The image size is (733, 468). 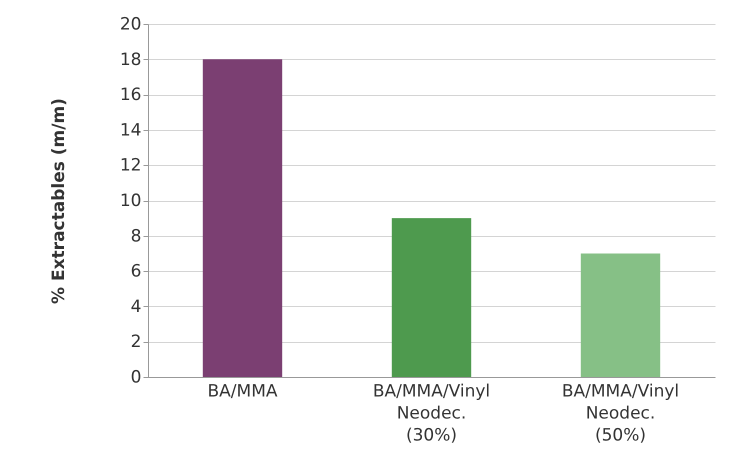 I want to click on x-tick-label: BA/MMA/Vinyl Neodec. (50%), so click(x=621, y=414).